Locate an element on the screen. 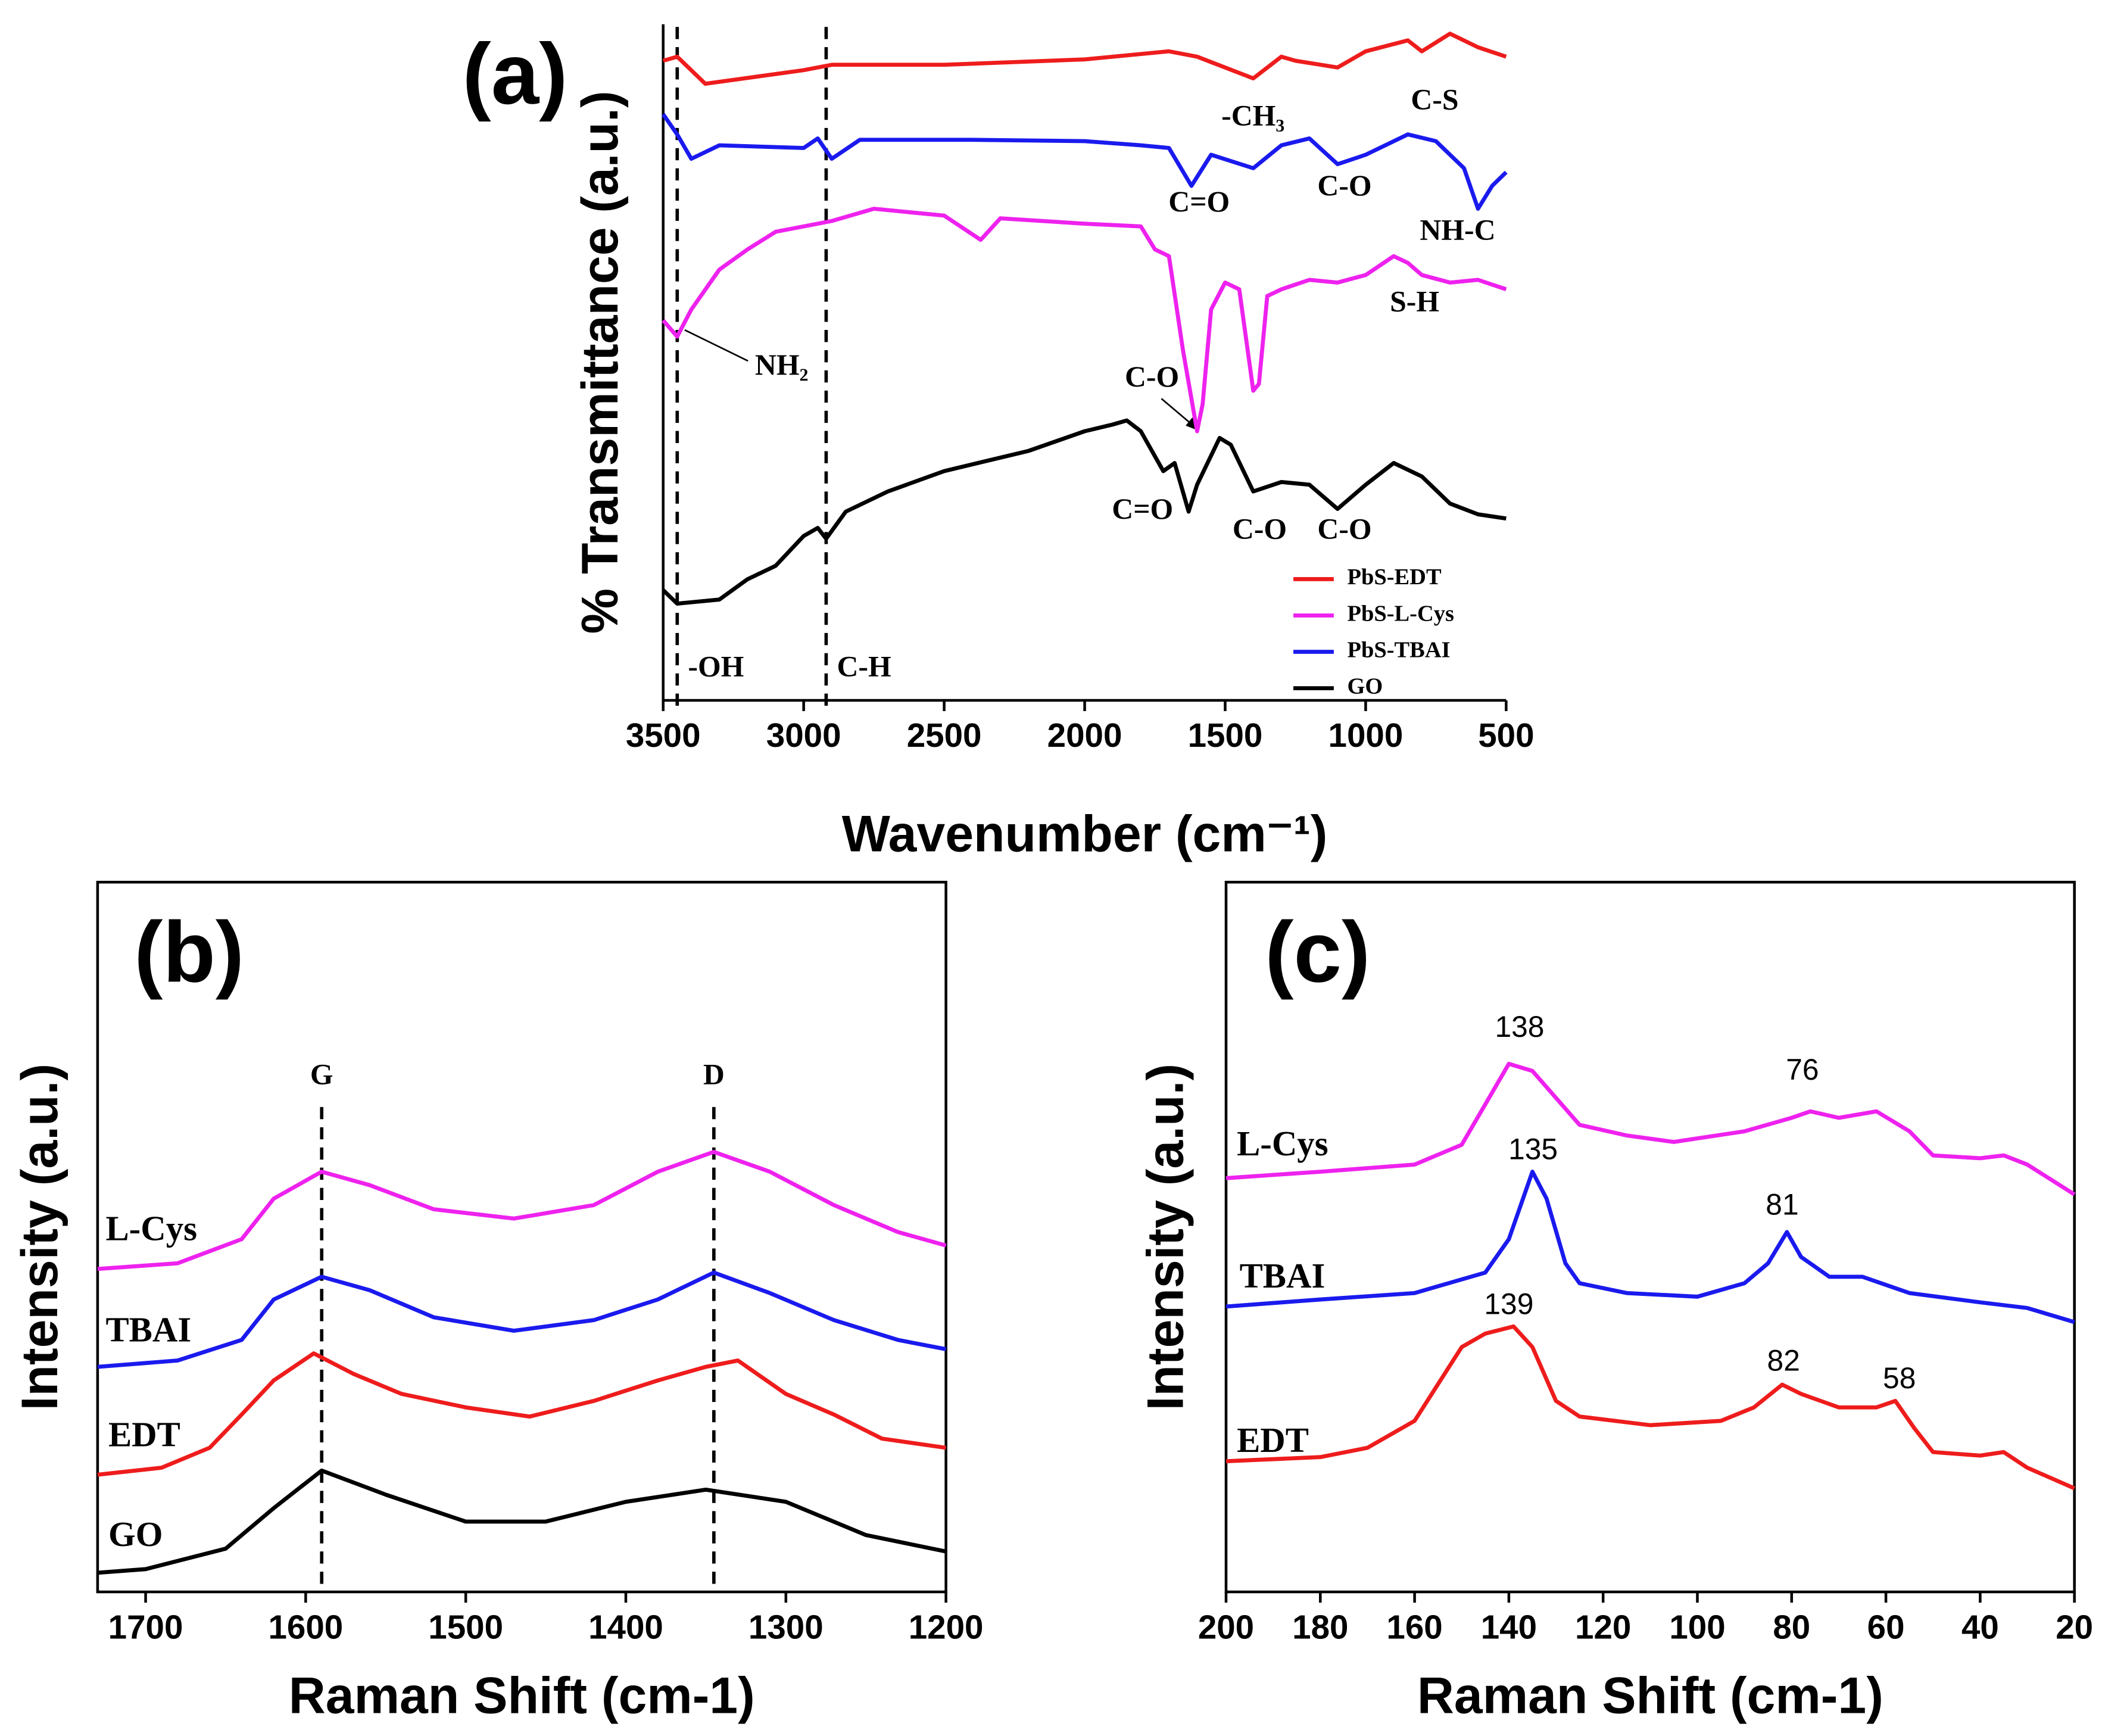 This screenshot has width=2102, height=1736. x-tick-label: 1700 is located at coordinates (145, 1626).